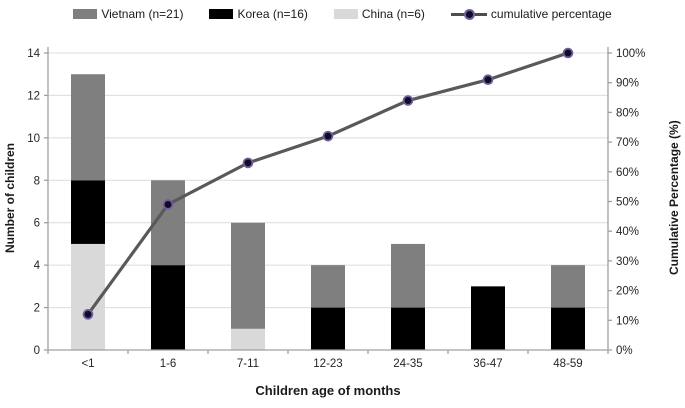  Describe the element at coordinates (627, 113) in the screenshot. I see `right-tick-label: 80%` at that location.